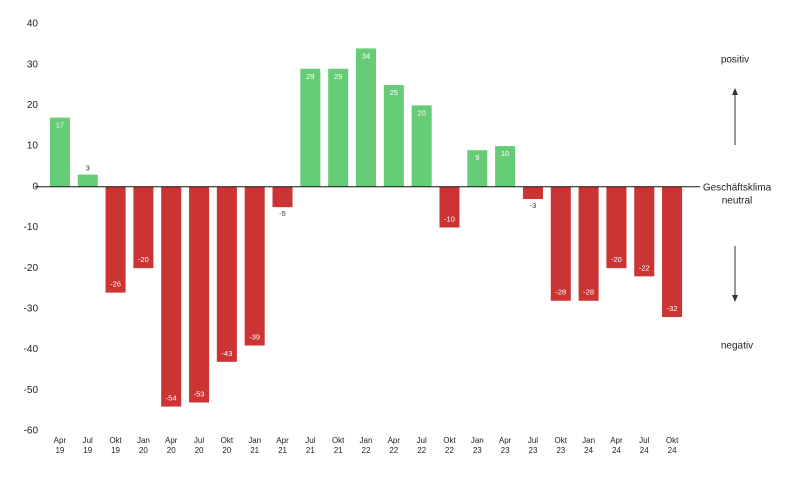  Describe the element at coordinates (88, 168) in the screenshot. I see `value-label: 3` at that location.